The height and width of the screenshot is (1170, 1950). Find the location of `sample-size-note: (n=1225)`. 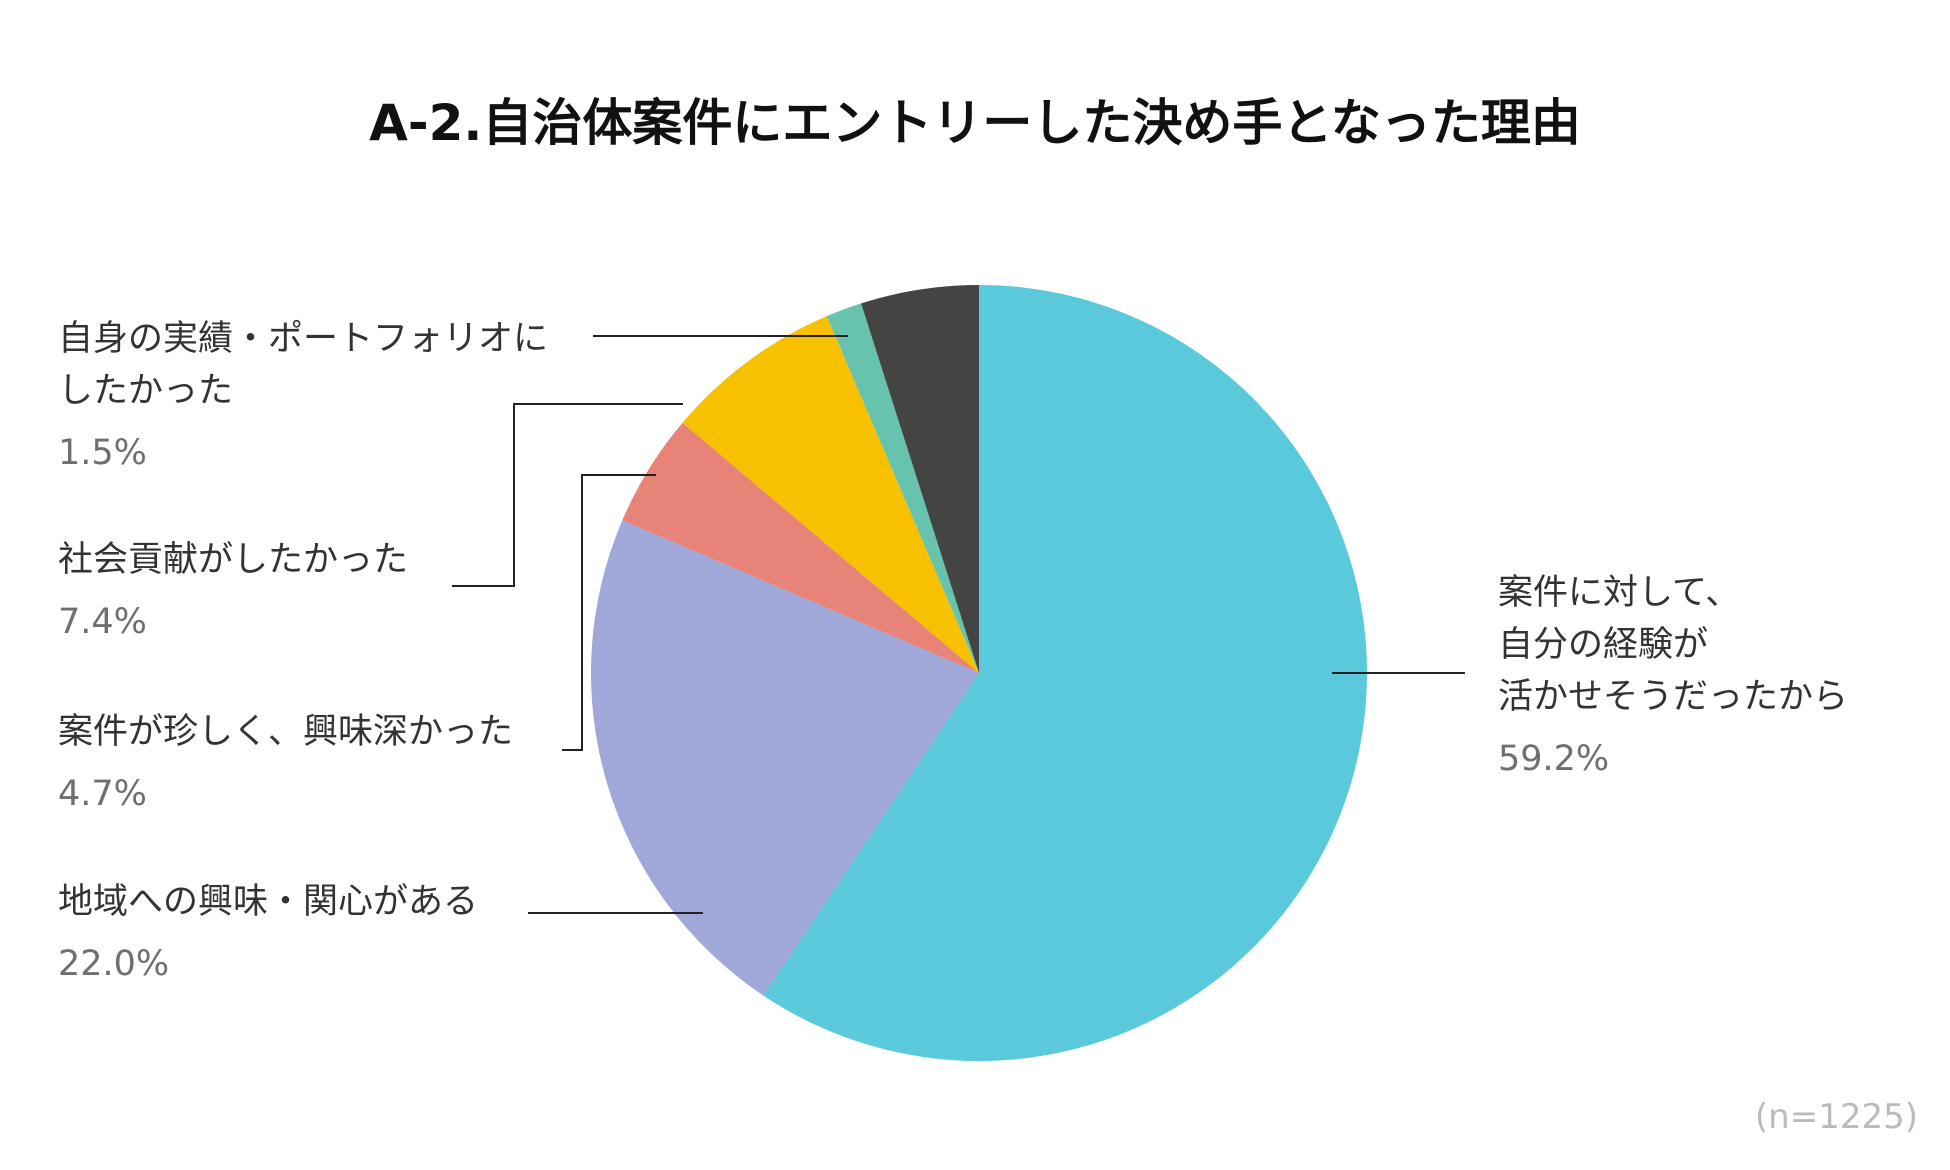

sample-size-note: (n=1225) is located at coordinates (1836, 1117).